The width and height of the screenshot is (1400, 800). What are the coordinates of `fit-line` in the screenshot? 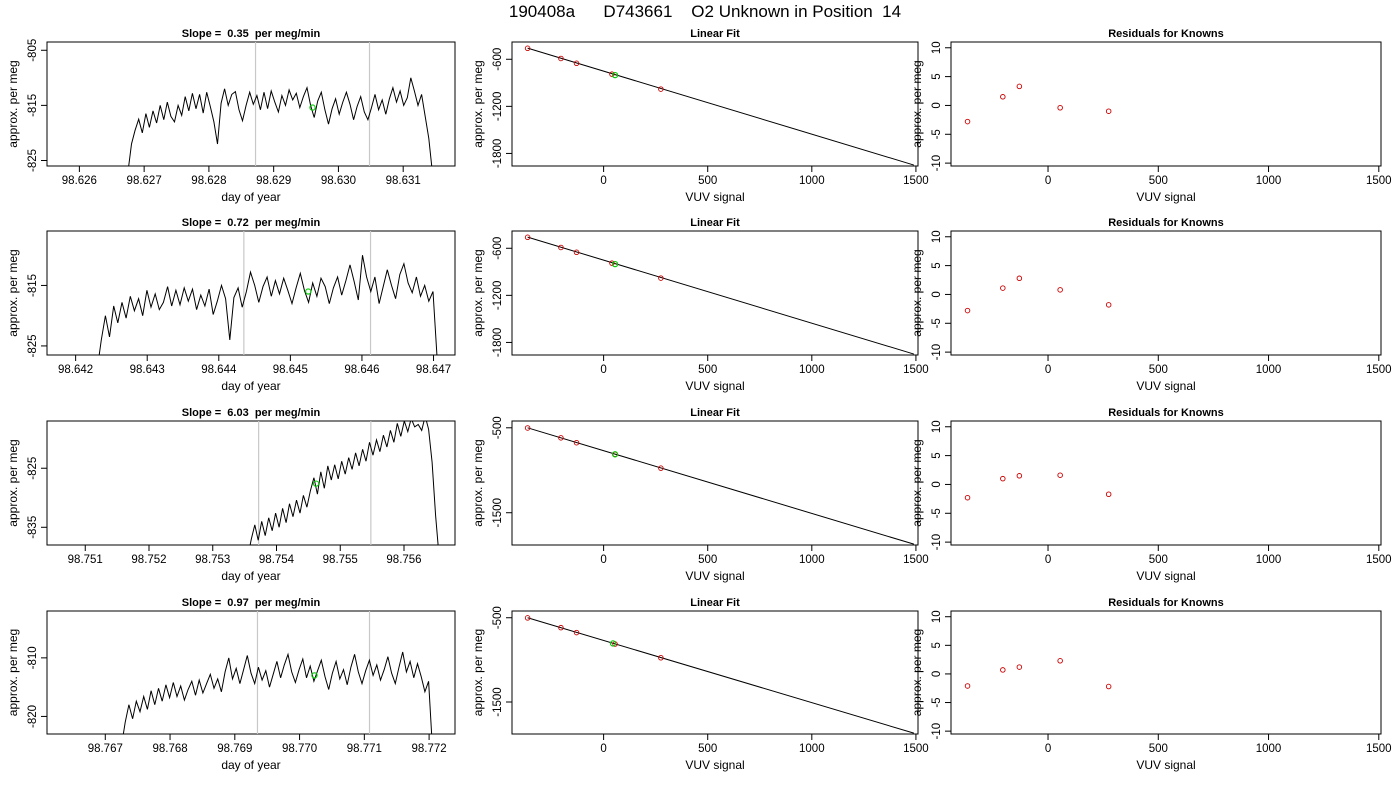 It's located at (720, 106).